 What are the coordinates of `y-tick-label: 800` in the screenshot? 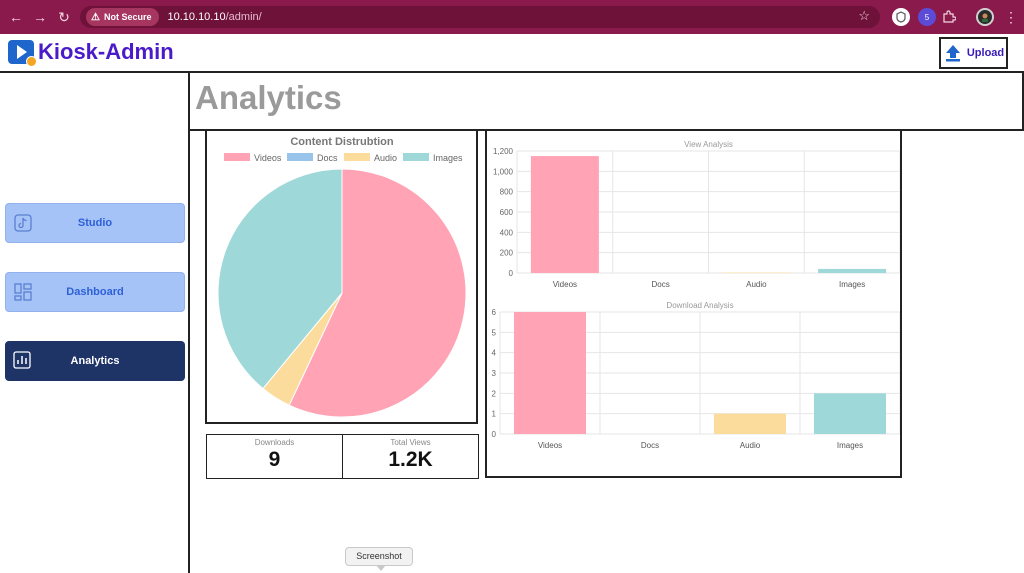 It's located at (507, 192).